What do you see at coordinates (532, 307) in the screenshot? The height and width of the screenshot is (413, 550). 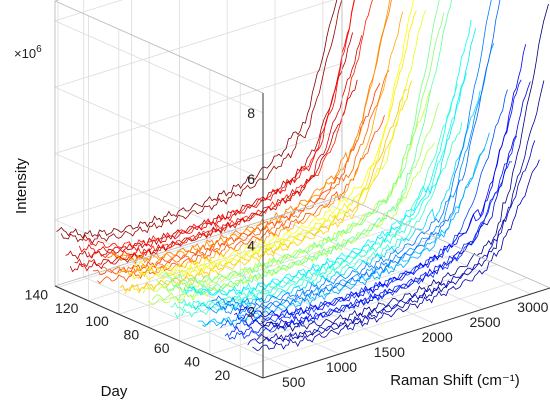 I see `x-tick-label: 3000` at bounding box center [532, 307].